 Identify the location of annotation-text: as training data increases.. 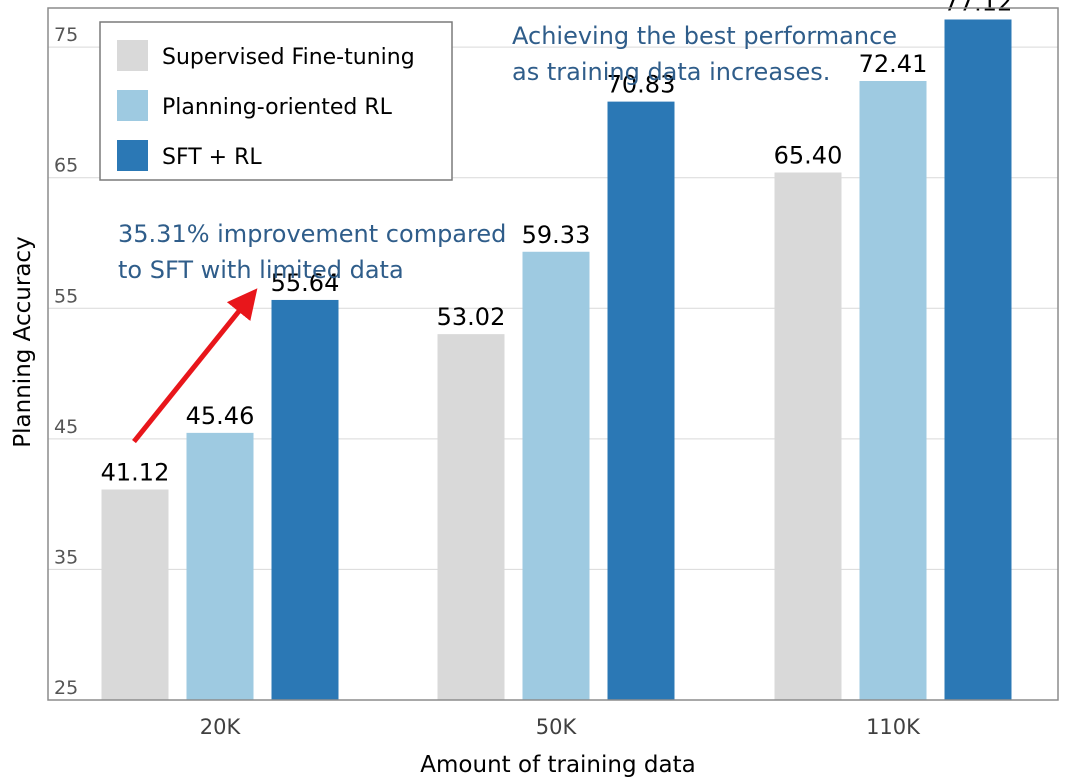
(671, 72).